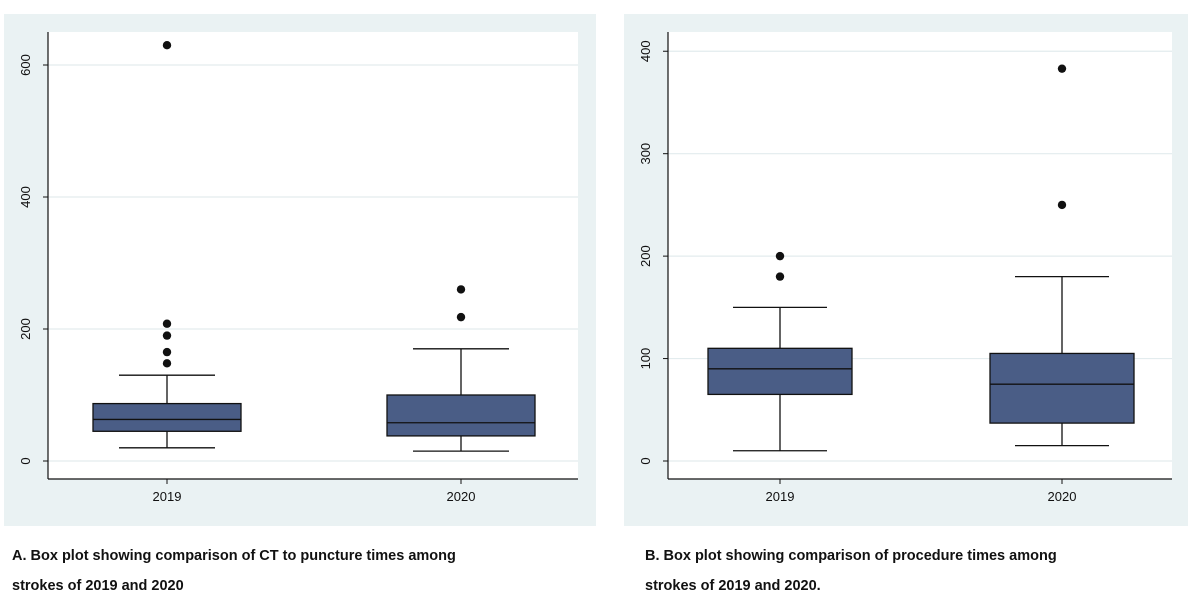 Image resolution: width=1192 pixels, height=601 pixels. Describe the element at coordinates (167, 417) in the screenshot. I see `chart-a-2019-box` at that location.